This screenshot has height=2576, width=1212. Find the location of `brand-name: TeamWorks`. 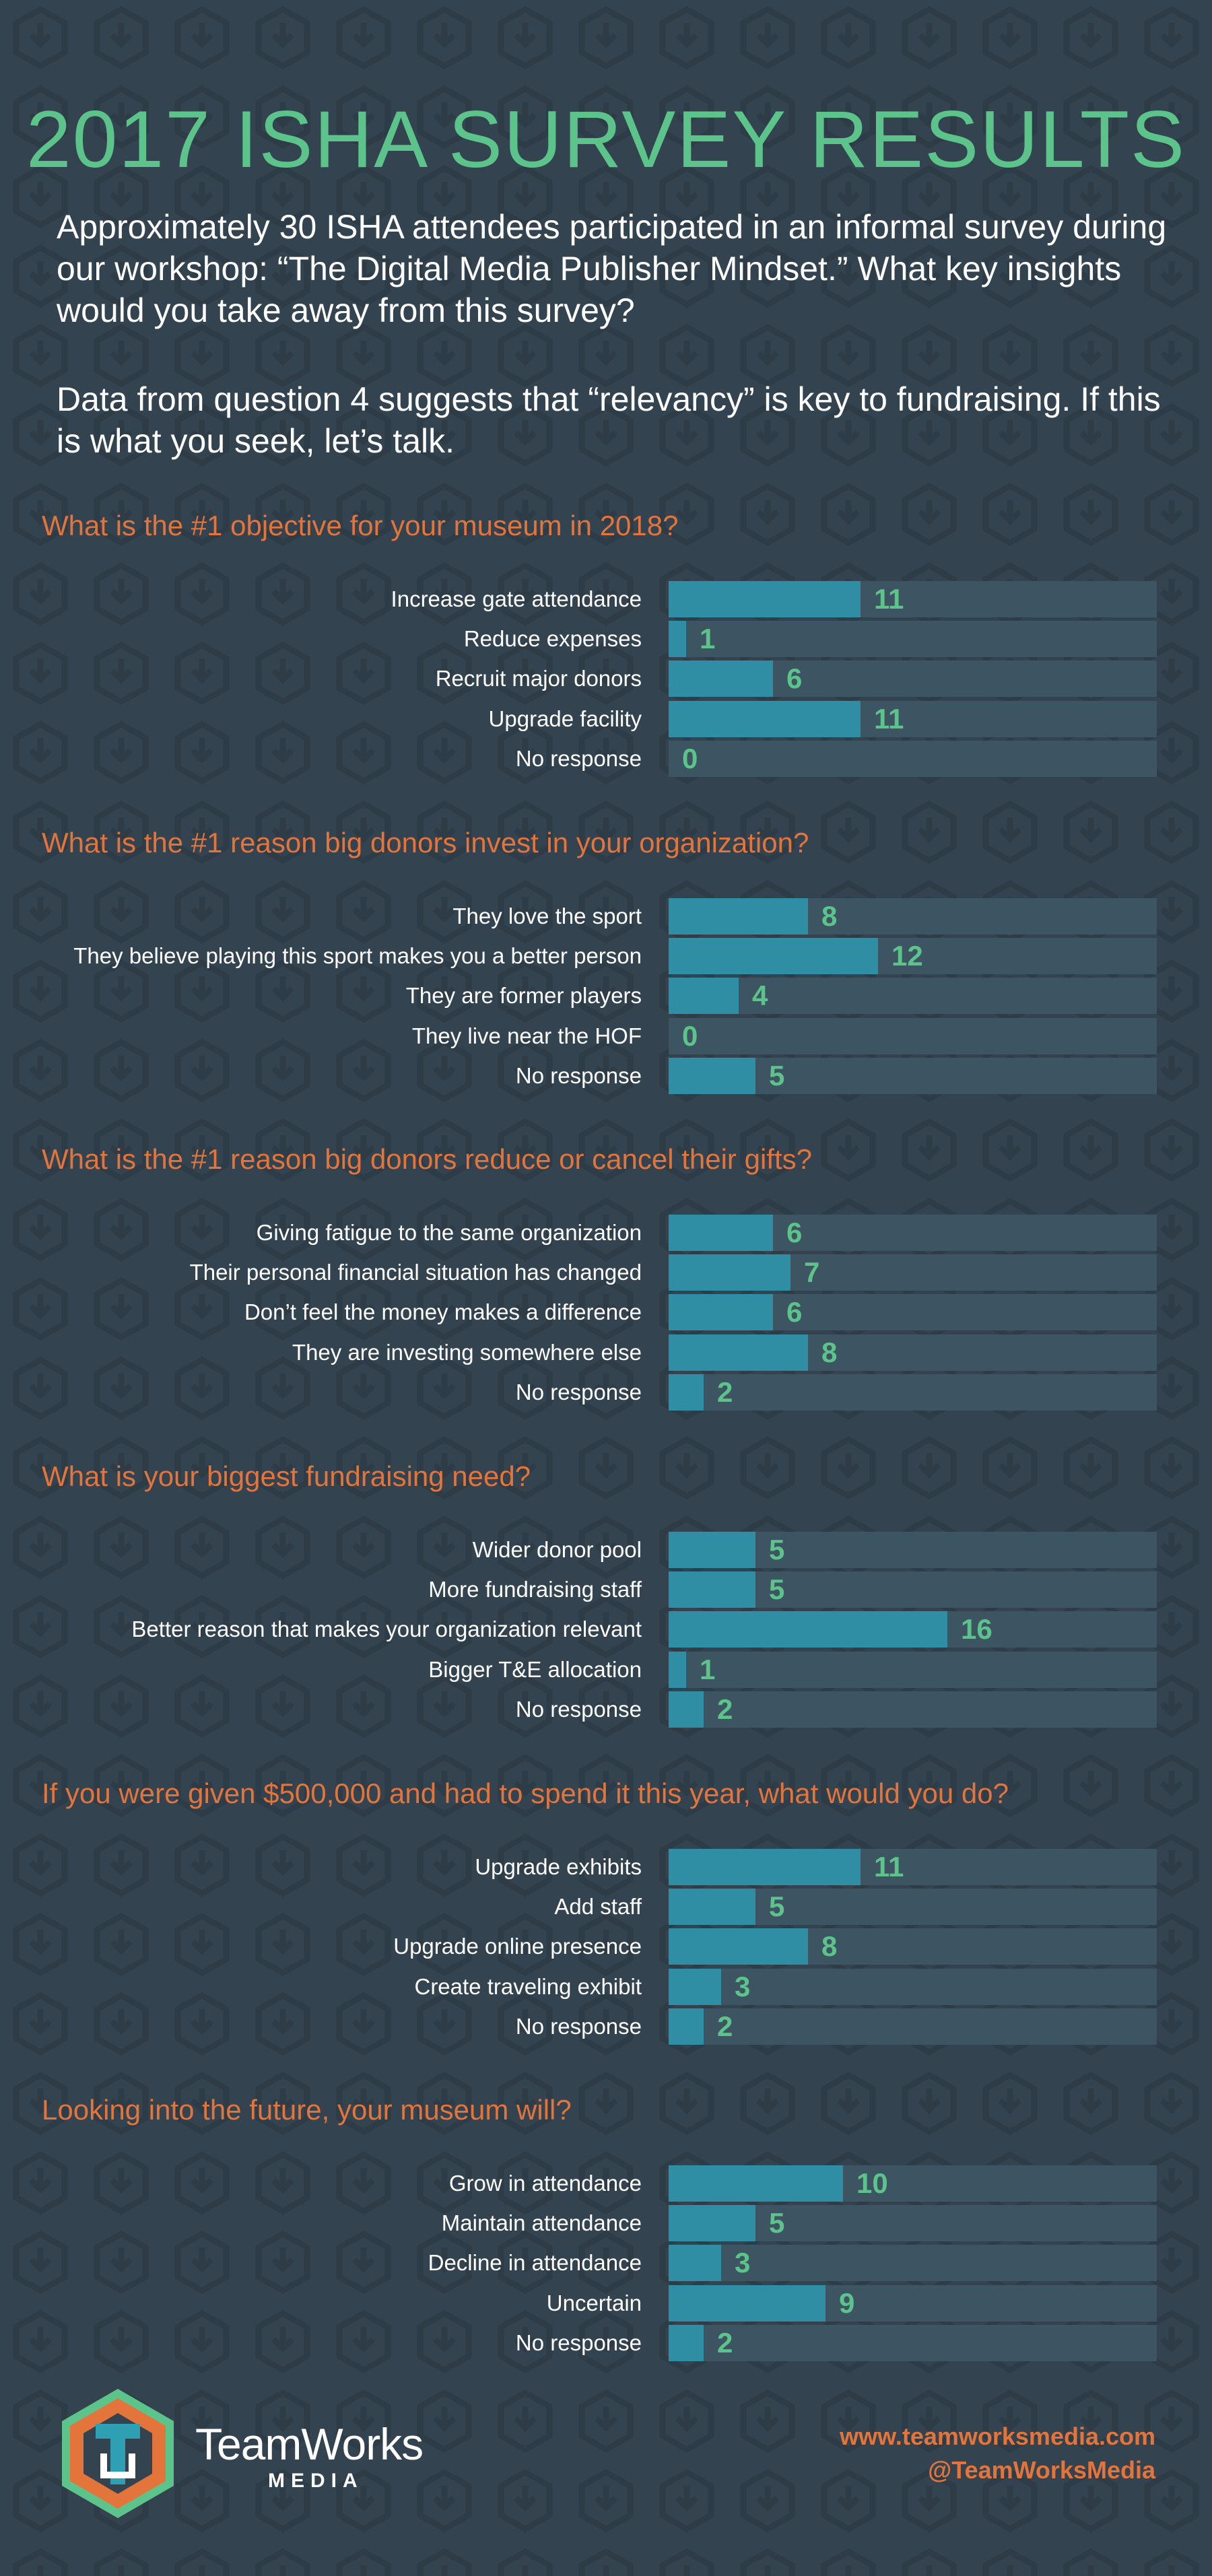

brand-name: TeamWorks is located at coordinates (309, 2444).